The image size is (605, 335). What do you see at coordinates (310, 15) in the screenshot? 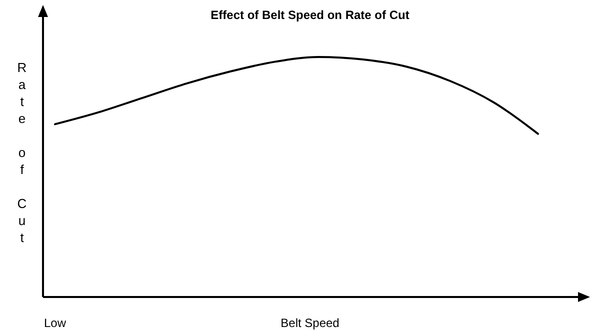
I see `chart-title: Effect of Belt Speed on Rate of Cut` at bounding box center [310, 15].